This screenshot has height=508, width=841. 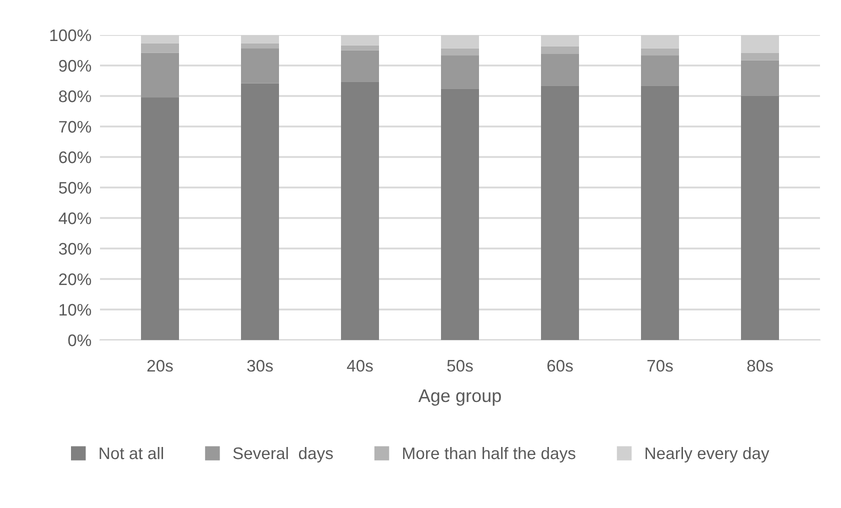 What do you see at coordinates (75, 96) in the screenshot?
I see `y-tick-label: 80%` at bounding box center [75, 96].